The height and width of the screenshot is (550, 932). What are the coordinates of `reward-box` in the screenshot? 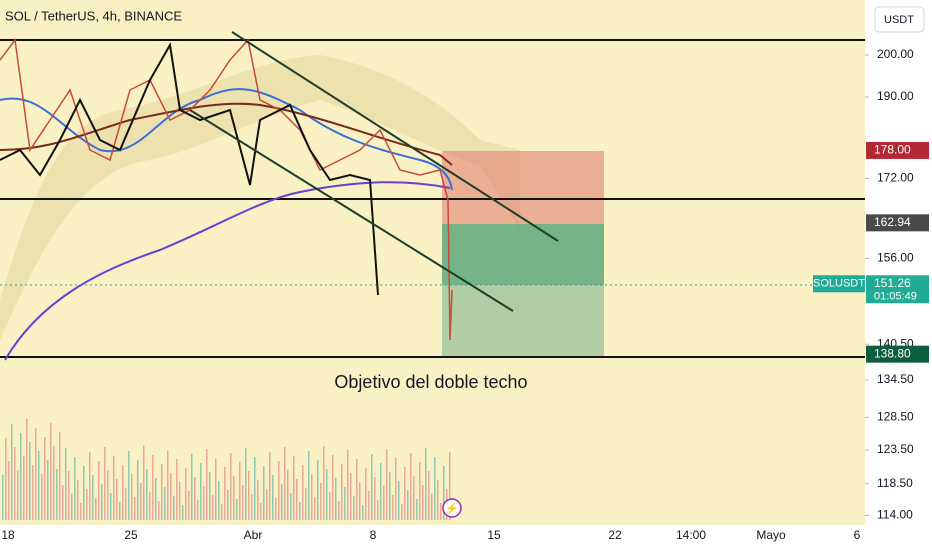 It's located at (523, 254).